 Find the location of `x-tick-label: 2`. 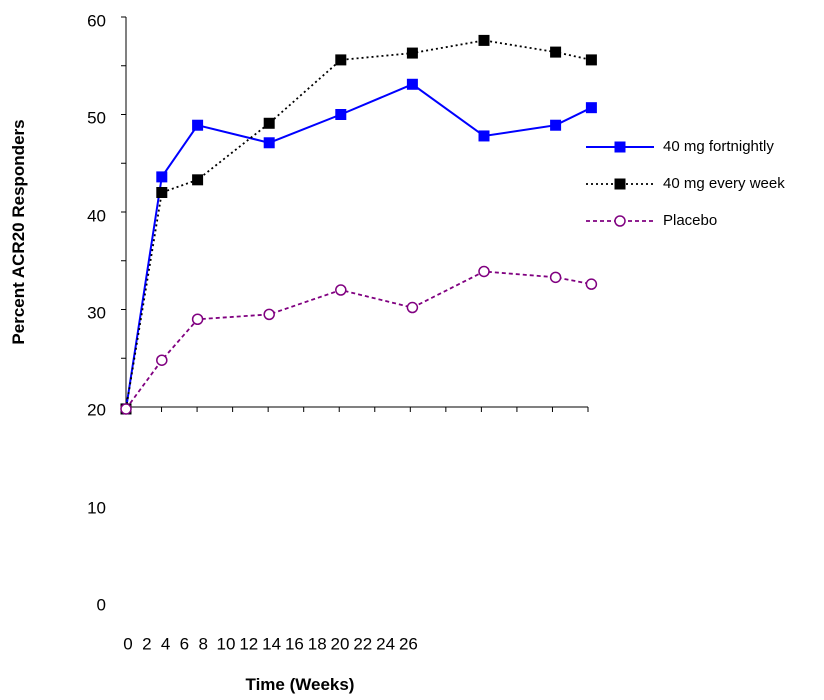

x-tick-label: 2 is located at coordinates (146, 643).